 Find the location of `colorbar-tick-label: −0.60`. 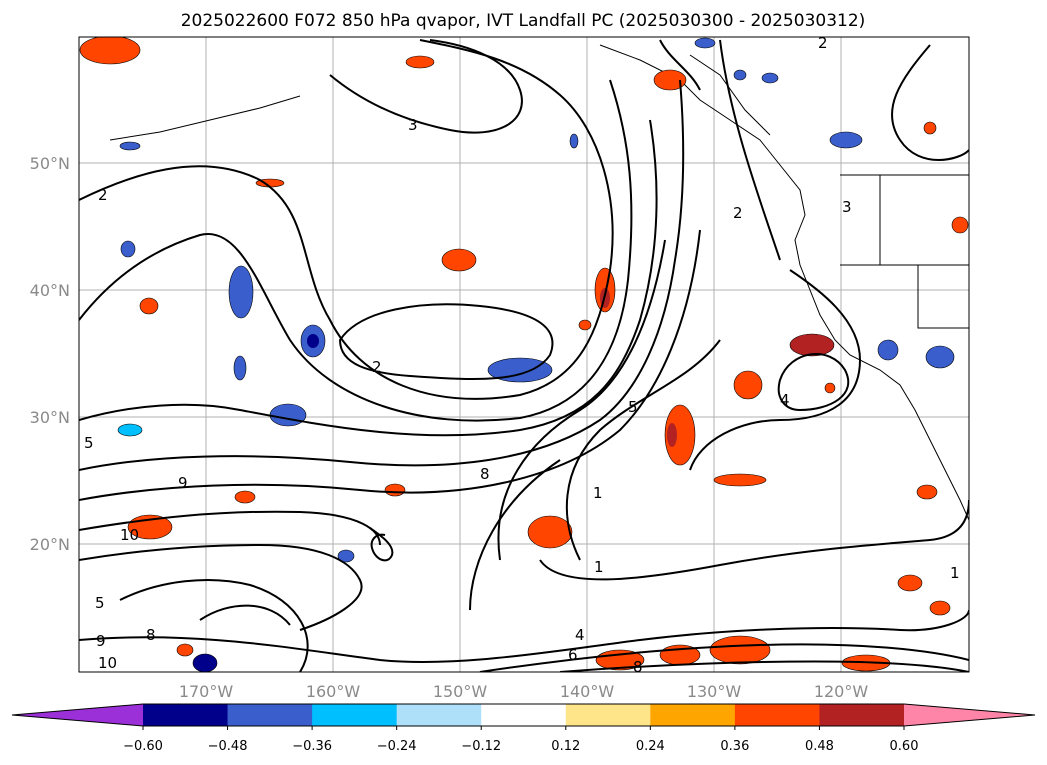

colorbar-tick-label: −0.60 is located at coordinates (143, 746).